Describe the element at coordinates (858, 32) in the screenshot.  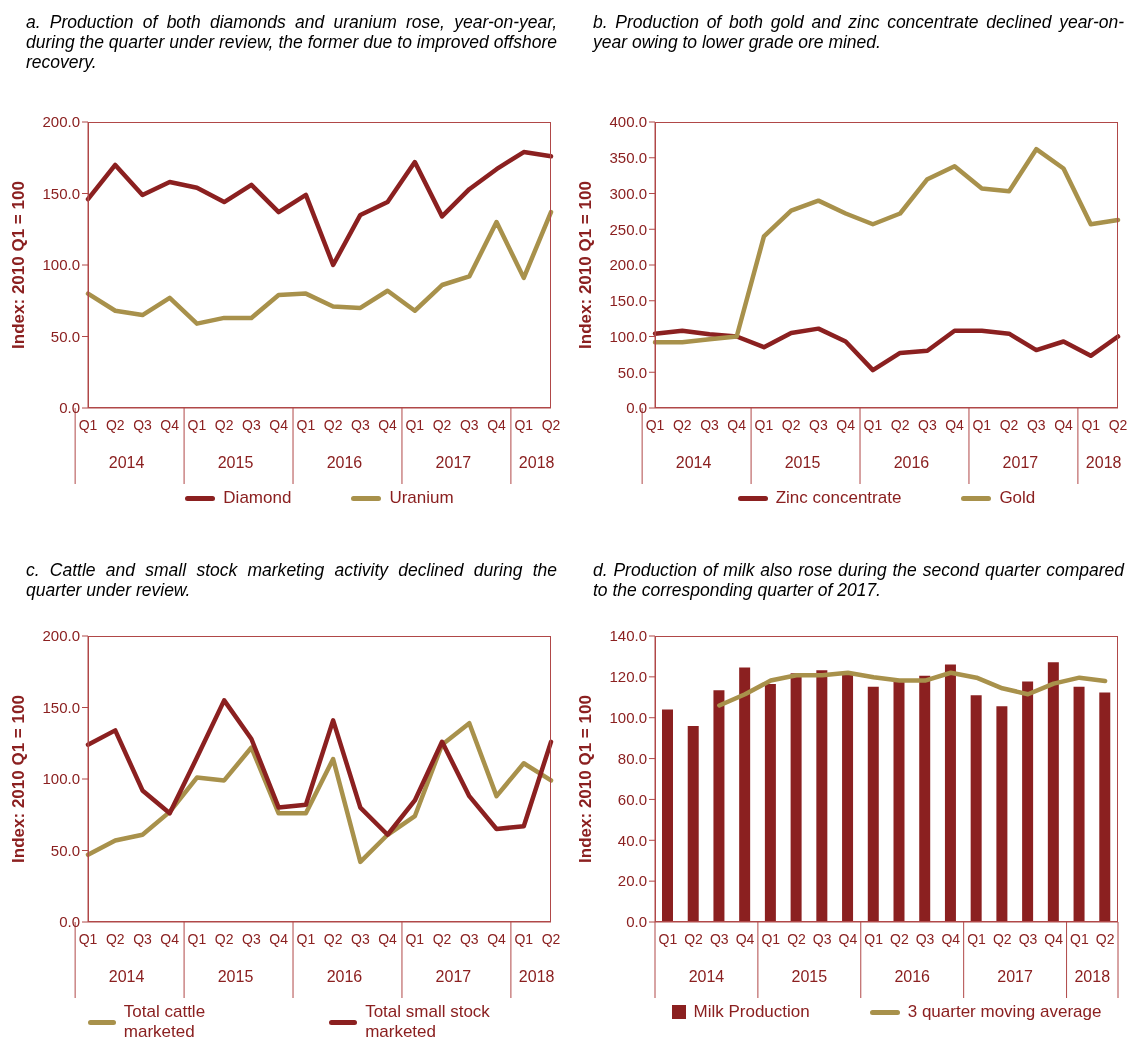
I see `chart-title: b. Production of both gold and zinc concentrate declined year-on-year owing to lower grade ore mined.` at that location.